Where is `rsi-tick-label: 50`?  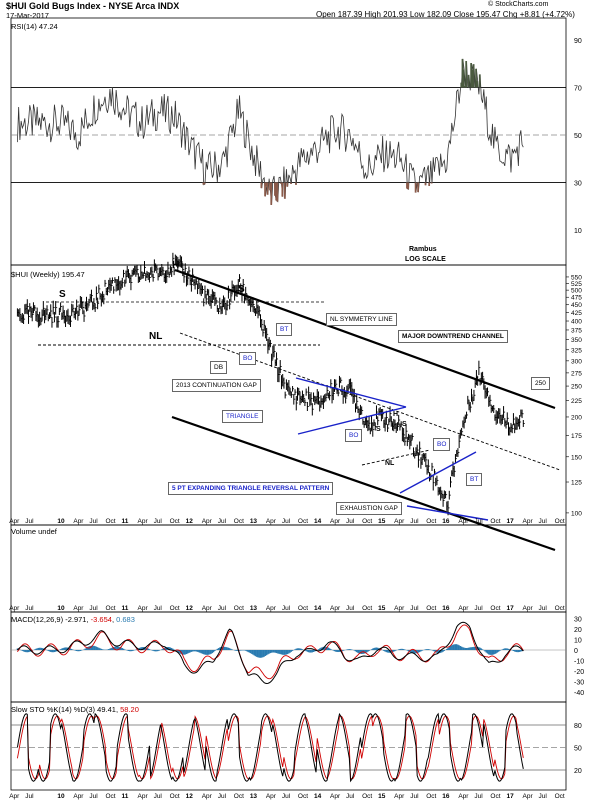
rsi-tick-label: 50 is located at coordinates (578, 136).